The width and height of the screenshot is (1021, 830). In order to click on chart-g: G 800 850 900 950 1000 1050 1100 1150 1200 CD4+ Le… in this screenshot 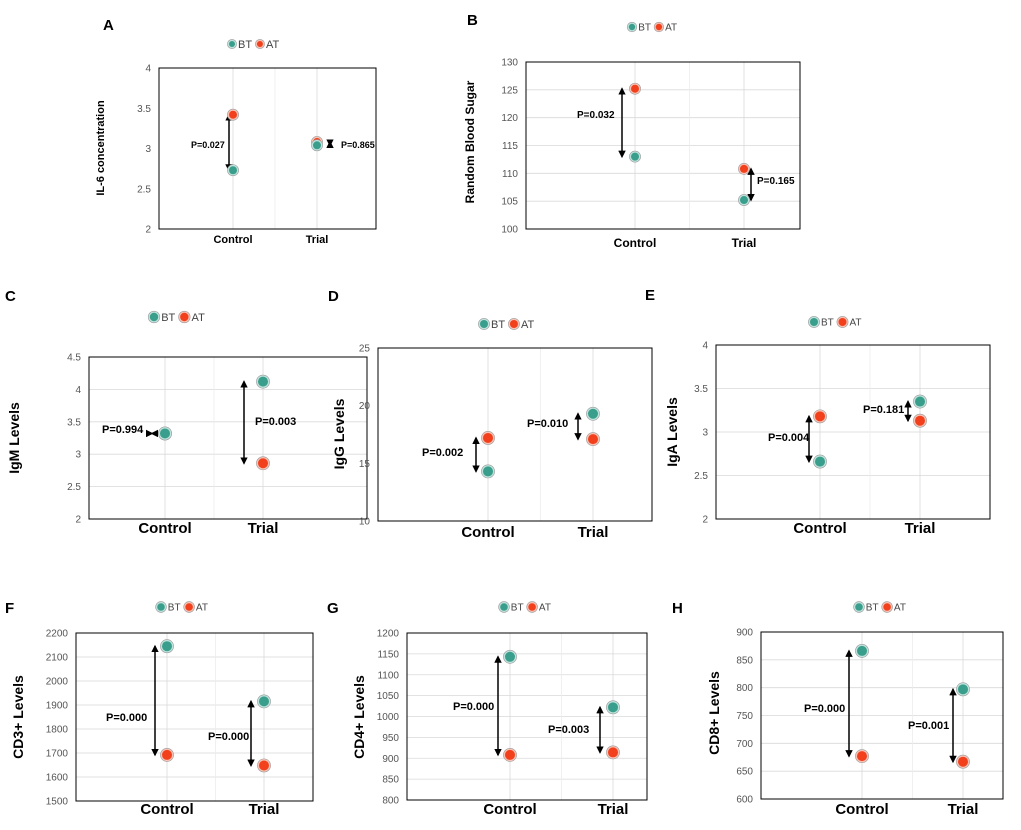, I will do `click(487, 709)`.